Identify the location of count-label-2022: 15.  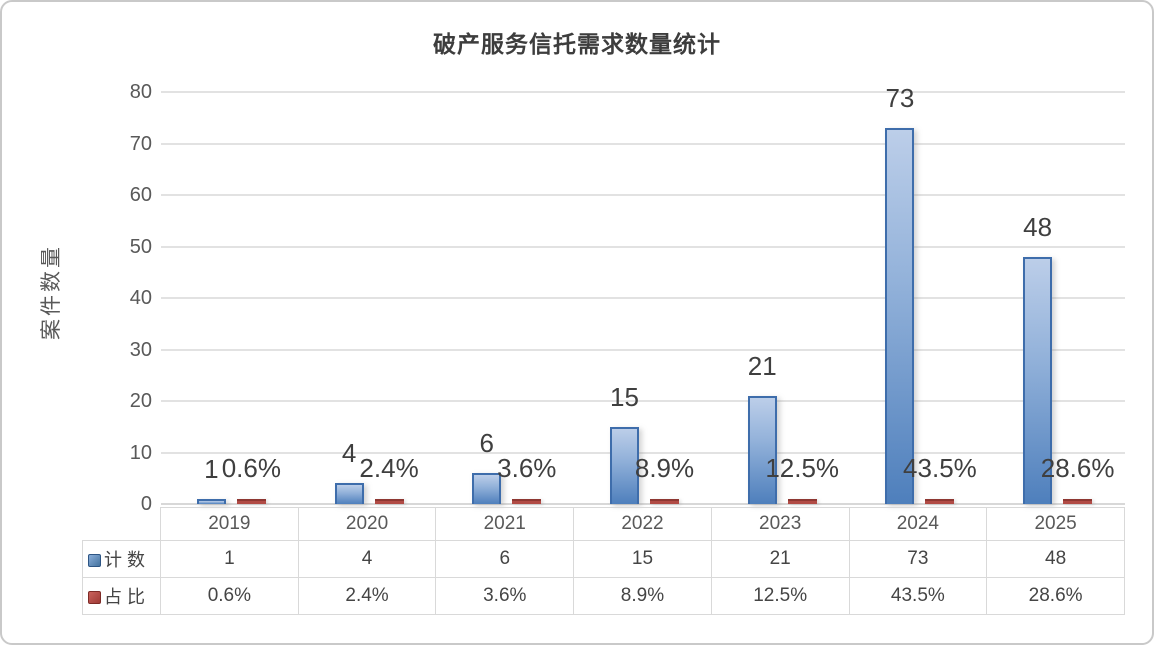
(624, 396).